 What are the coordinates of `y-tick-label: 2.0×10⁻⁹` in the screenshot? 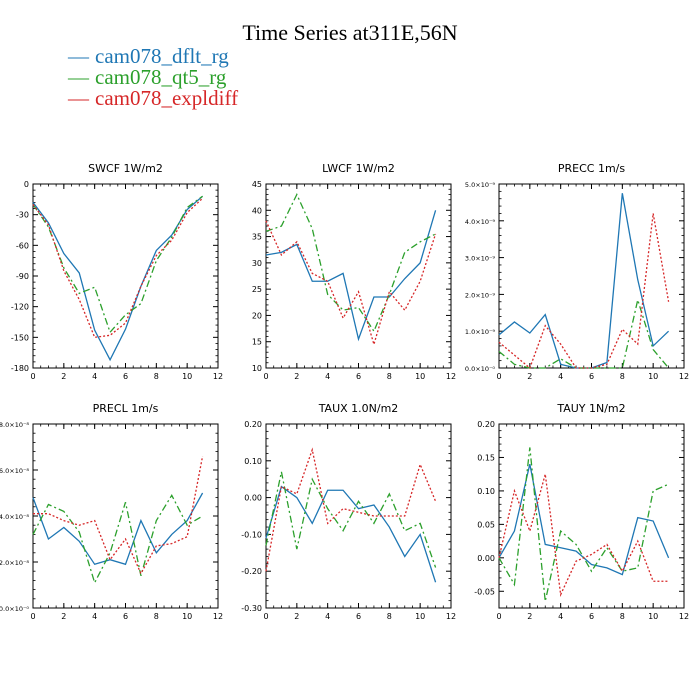 It's located at (480, 295).